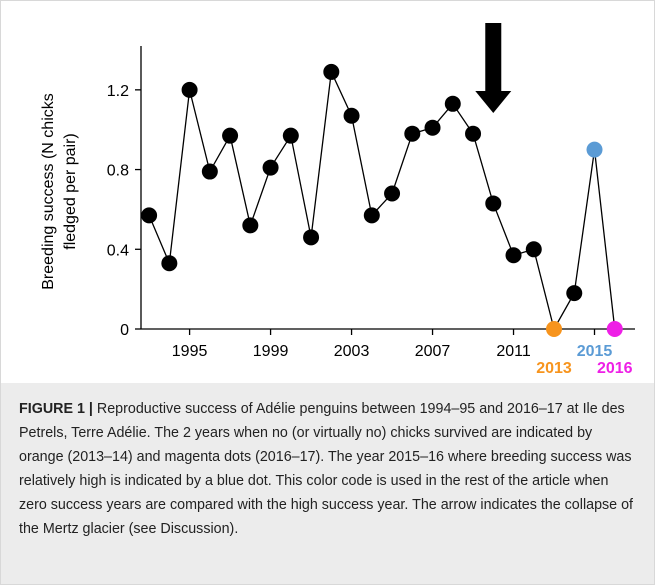  What do you see at coordinates (190, 351) in the screenshot?
I see `x-tick-label: 1995` at bounding box center [190, 351].